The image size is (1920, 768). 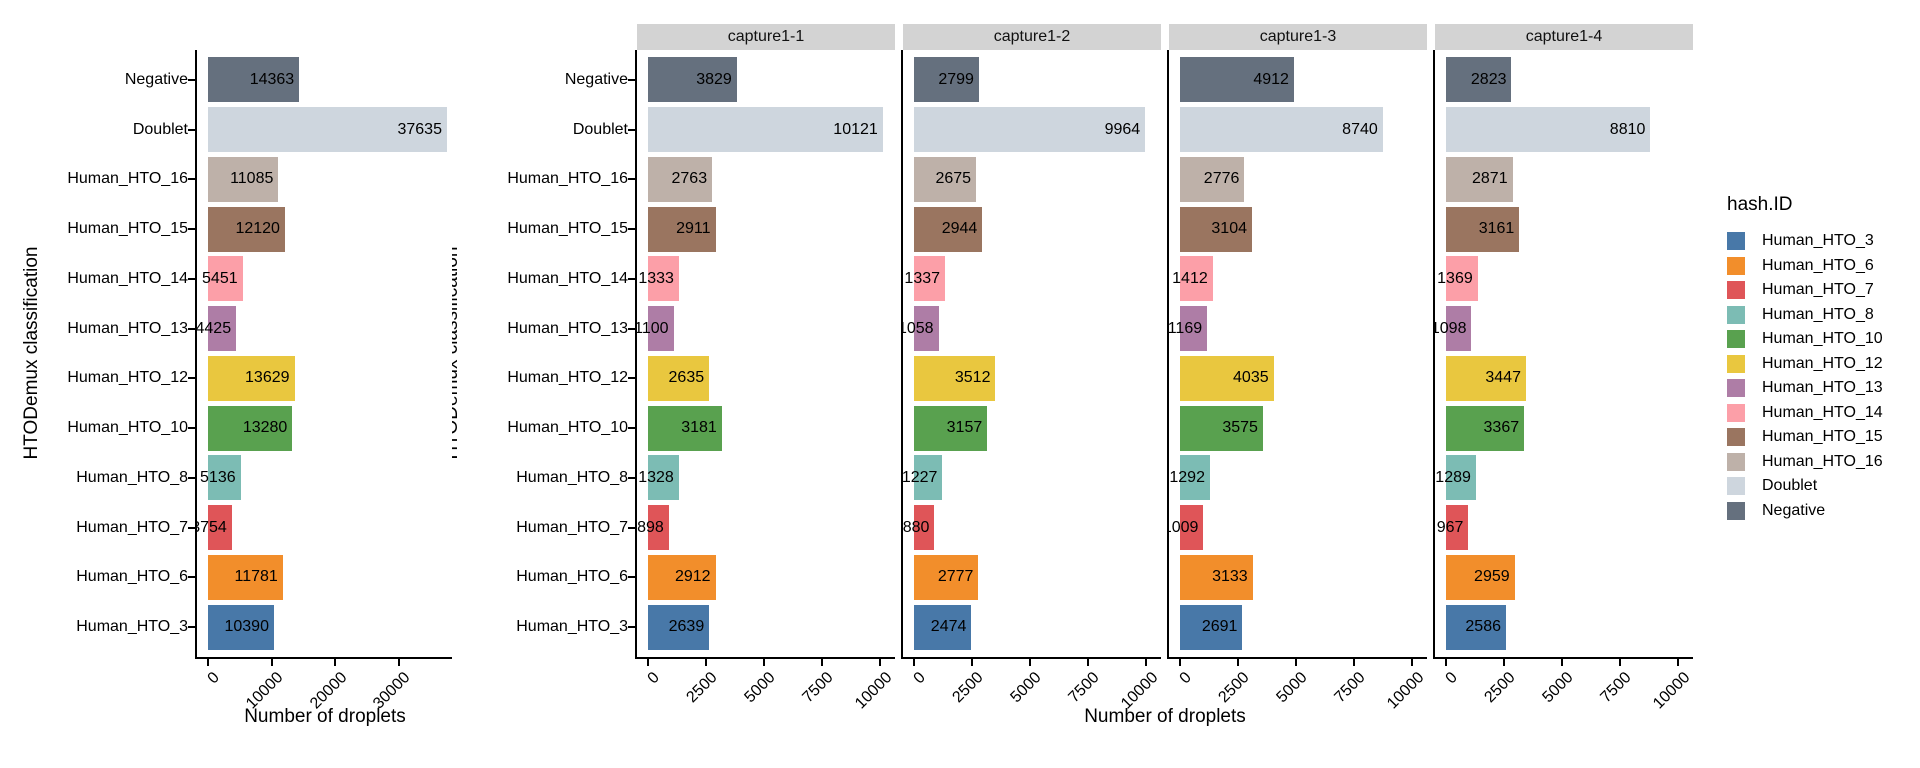 What do you see at coordinates (1822, 338) in the screenshot?
I see `legend-item-label: Human_HTO_10` at bounding box center [1822, 338].